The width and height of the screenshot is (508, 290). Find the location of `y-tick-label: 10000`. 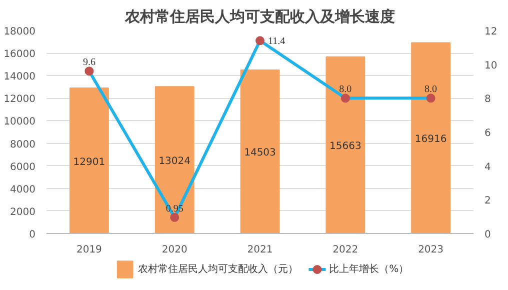

y-tick-label: 10000 is located at coordinates (20, 122).